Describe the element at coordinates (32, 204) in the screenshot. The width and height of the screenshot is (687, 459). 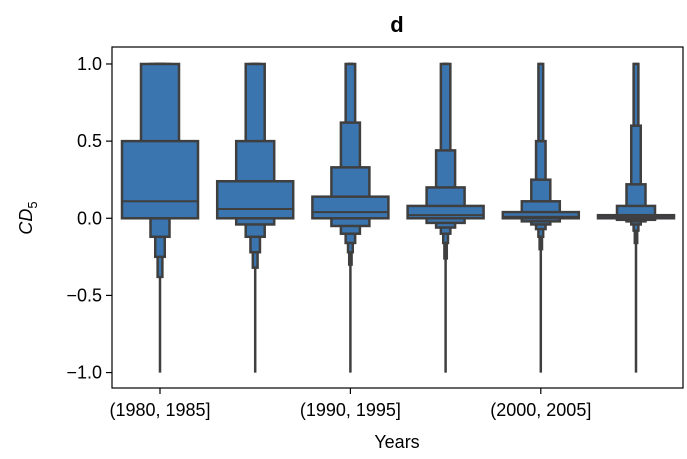
I see `y-label-subscript: 5` at that location.